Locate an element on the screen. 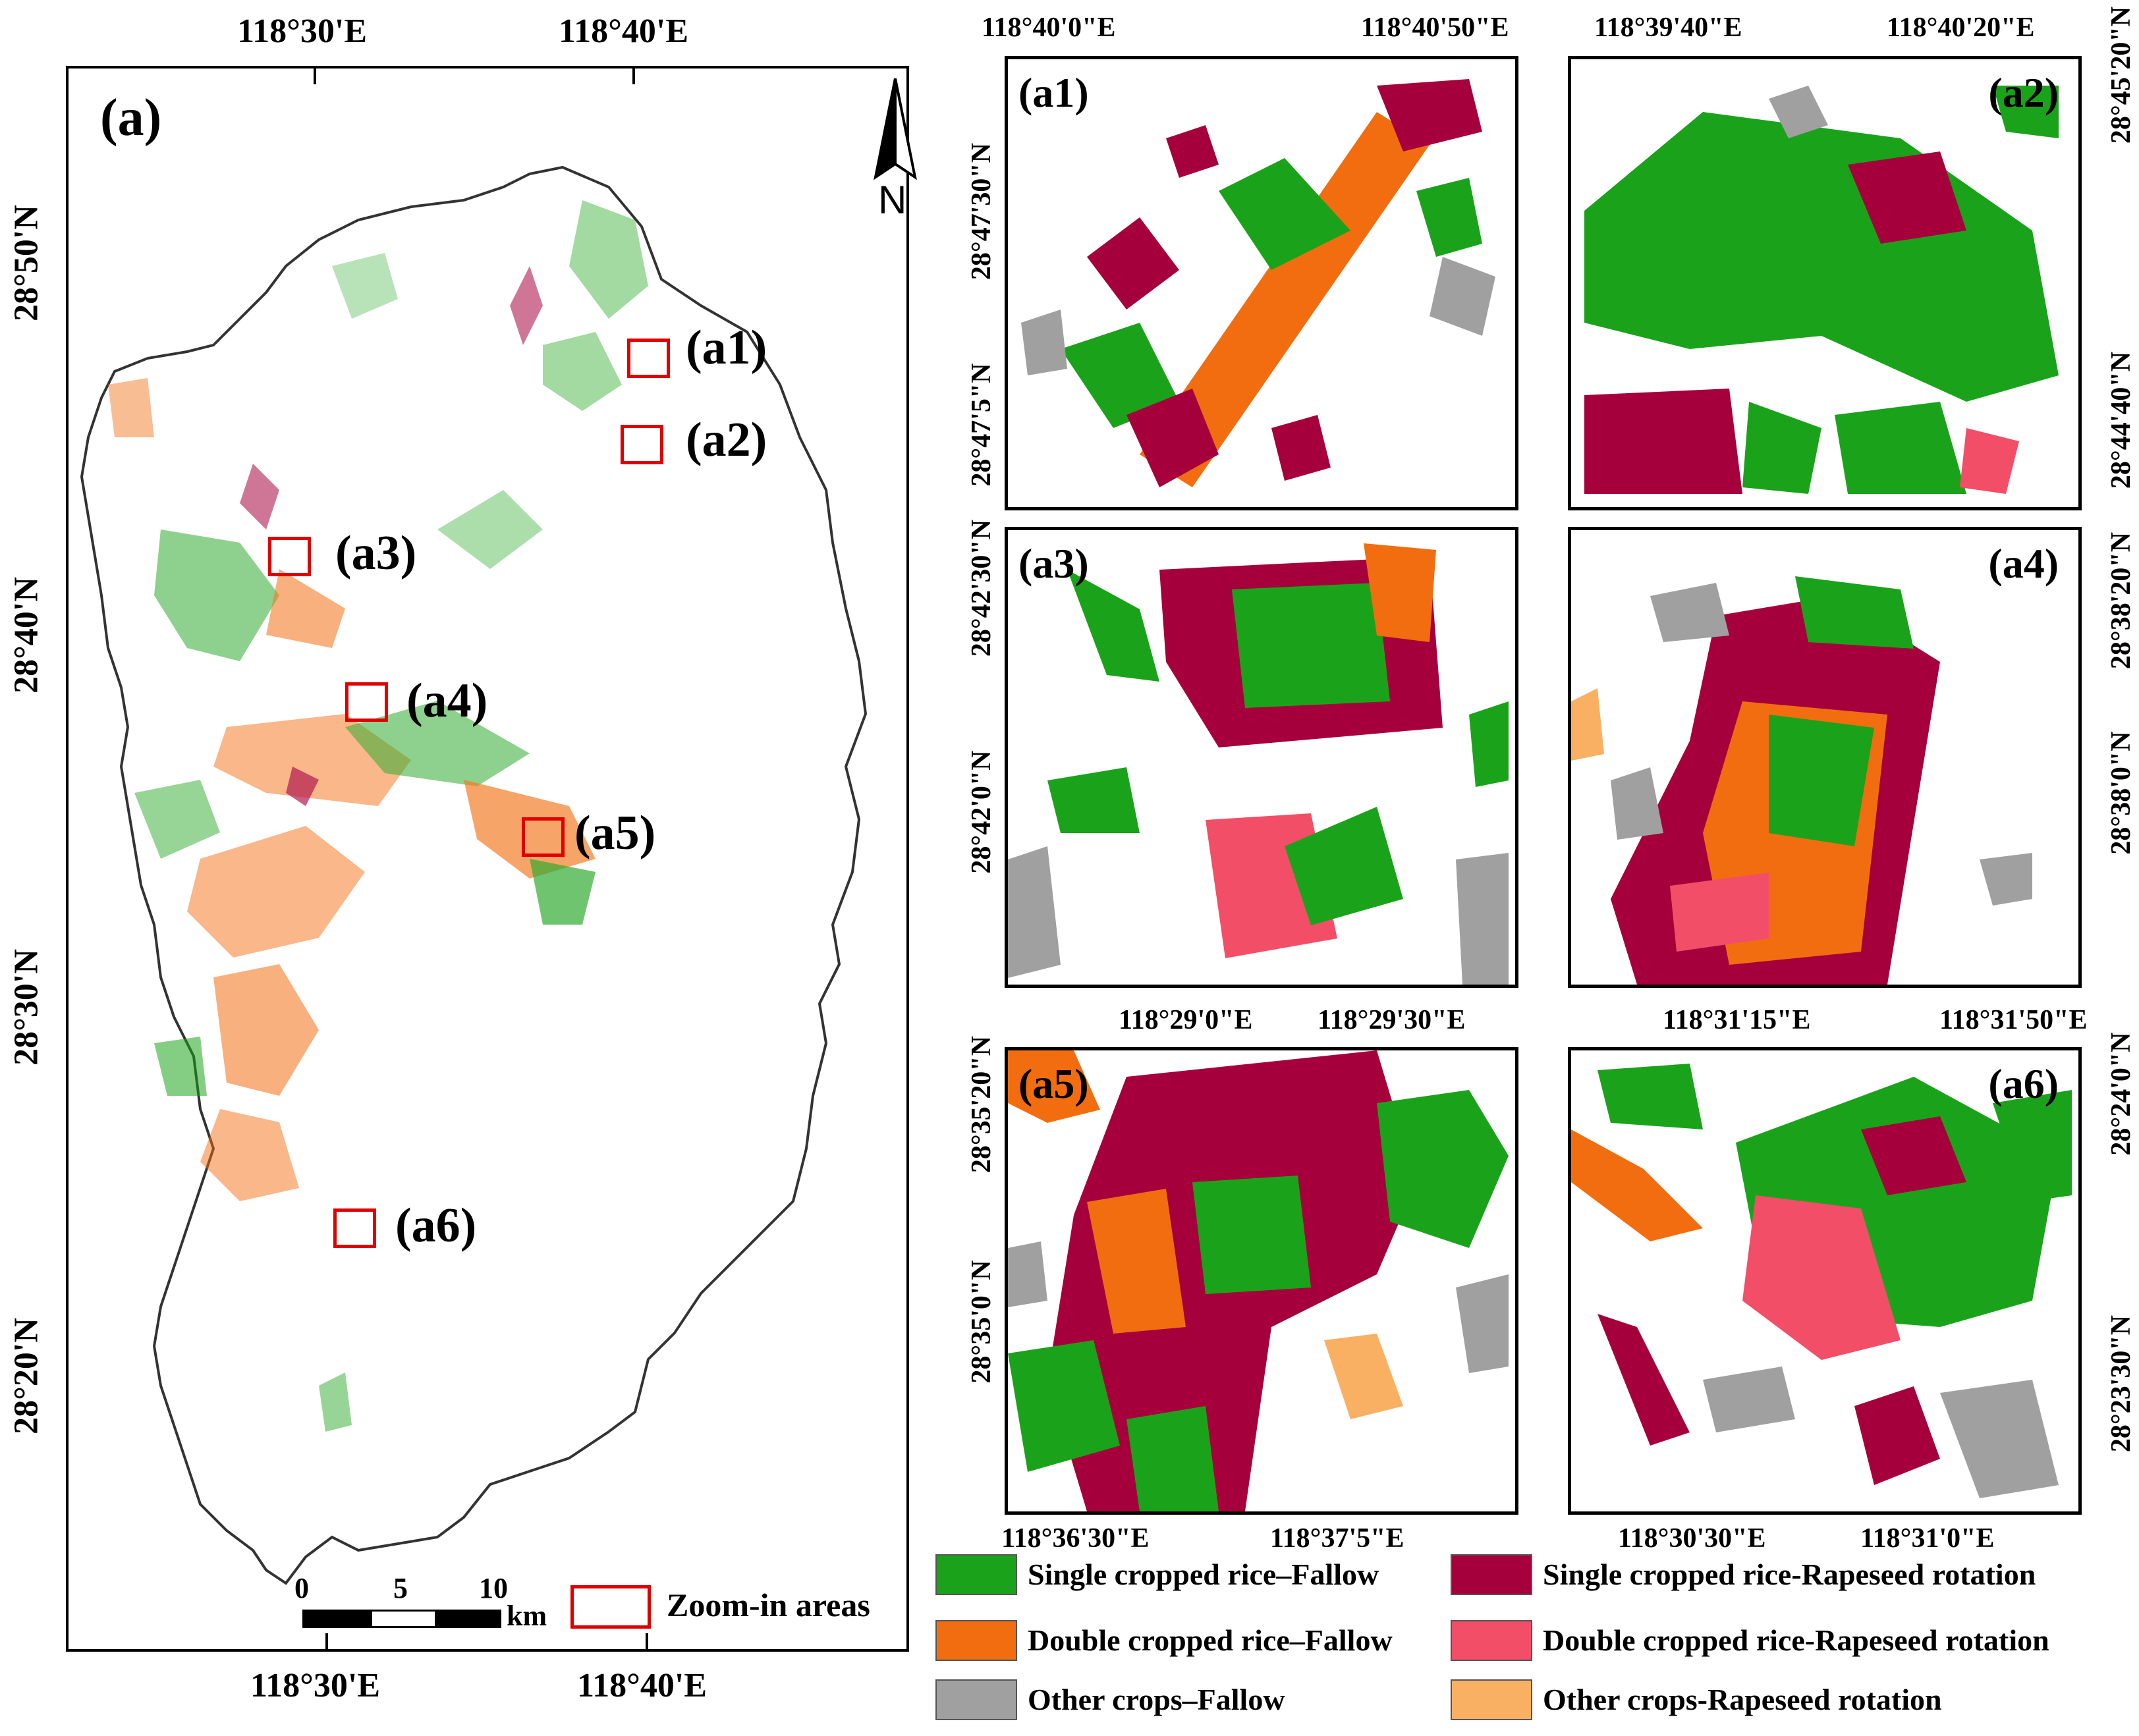 This screenshot has width=2139, height=1736. main-bottom-lon-2: 118°40'E is located at coordinates (643, 1685).